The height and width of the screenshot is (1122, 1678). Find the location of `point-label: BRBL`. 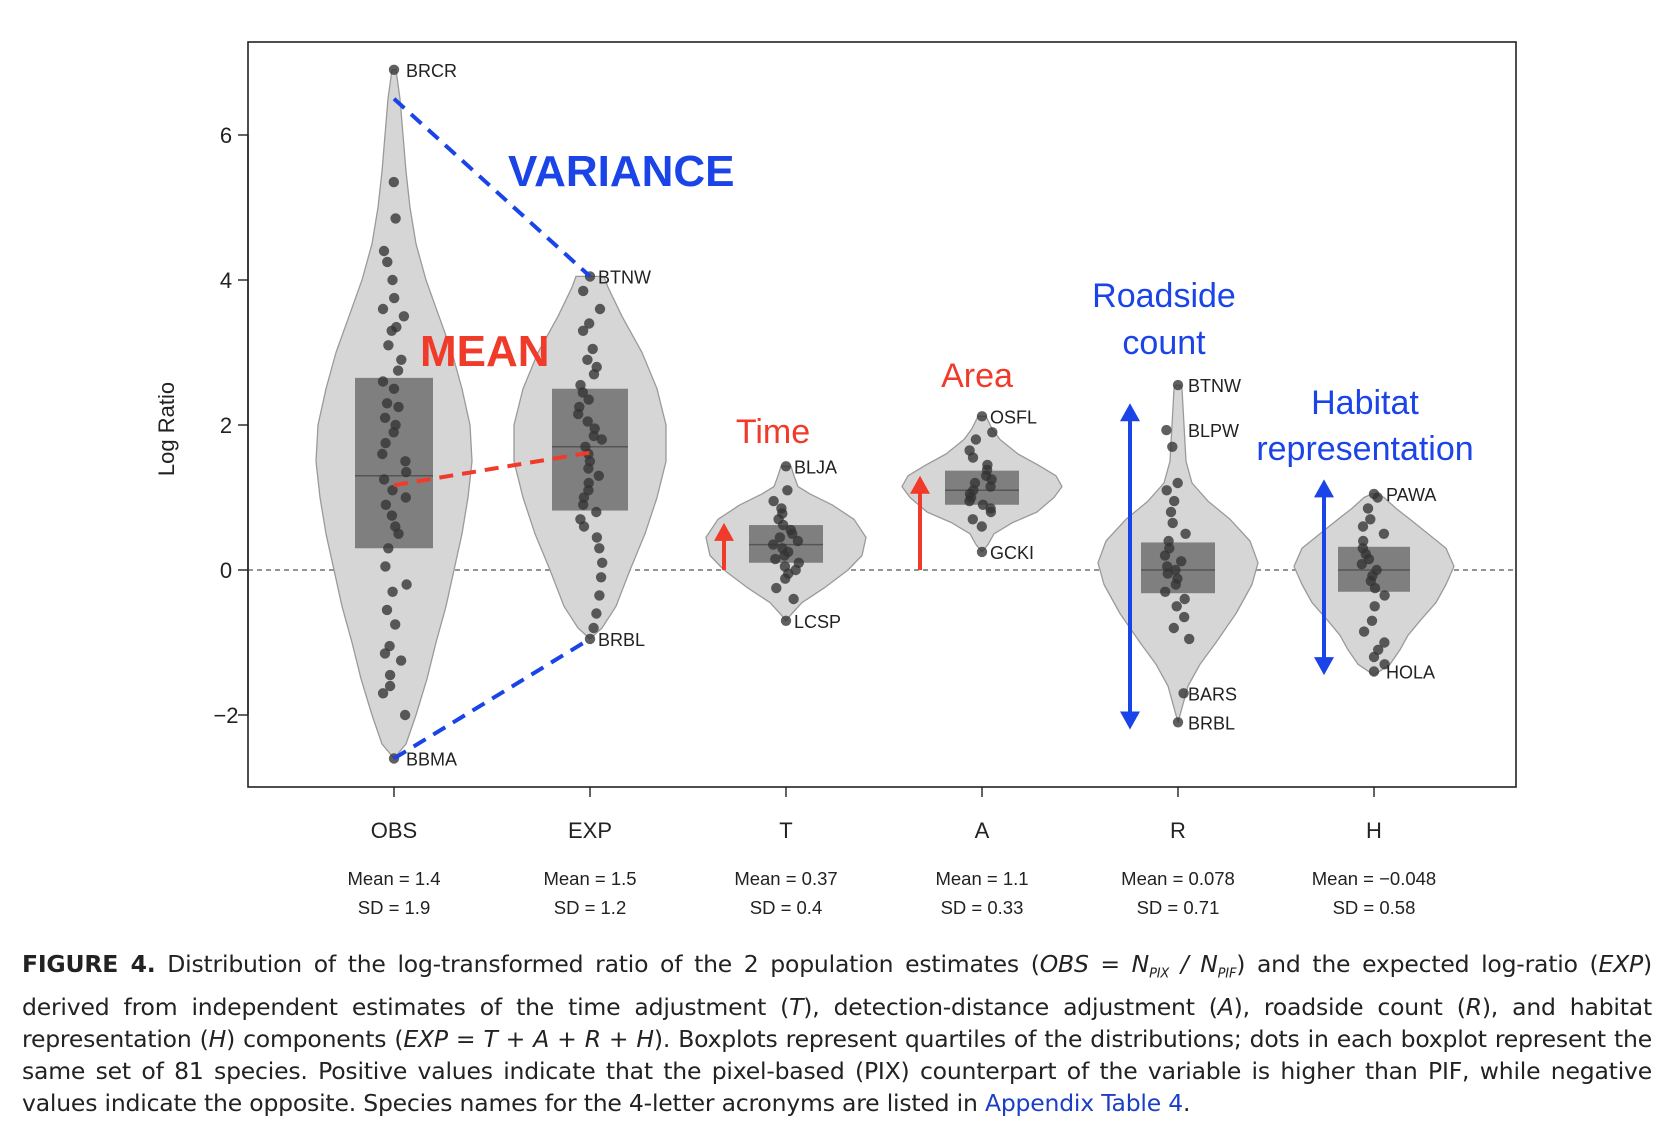

point-label: BRBL is located at coordinates (621, 640).